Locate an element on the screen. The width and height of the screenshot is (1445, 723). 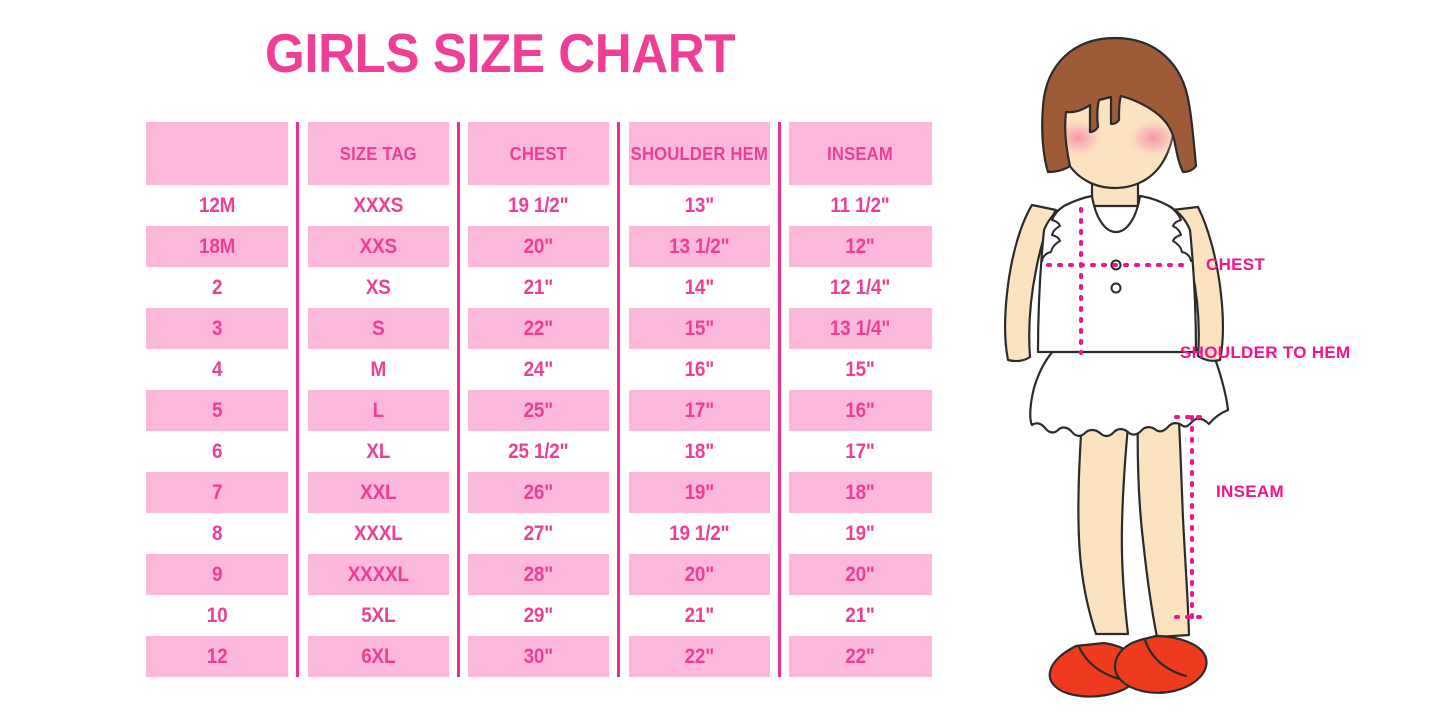
measurement-guides is located at coordinates (1128, 413).